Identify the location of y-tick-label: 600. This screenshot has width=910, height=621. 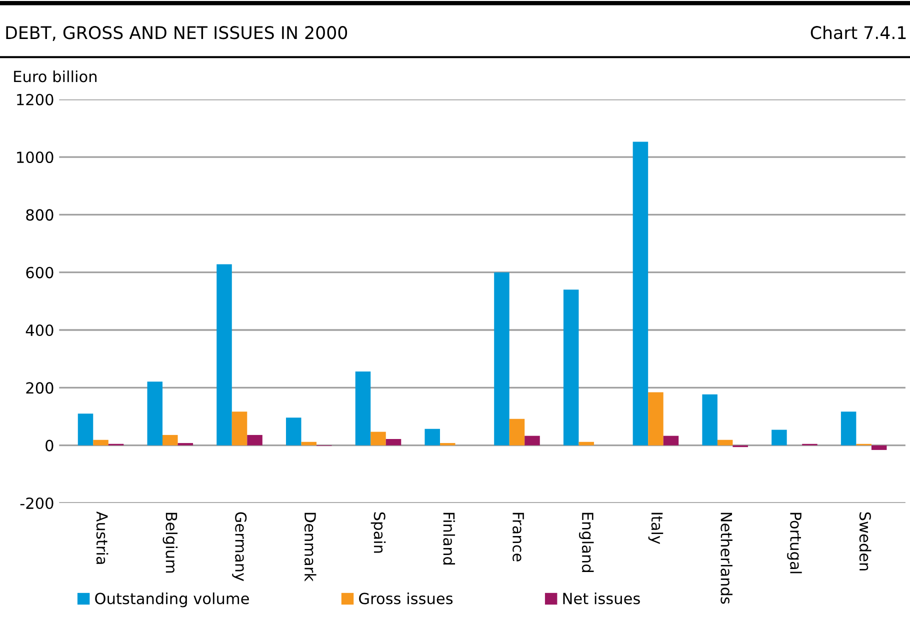
(40, 272).